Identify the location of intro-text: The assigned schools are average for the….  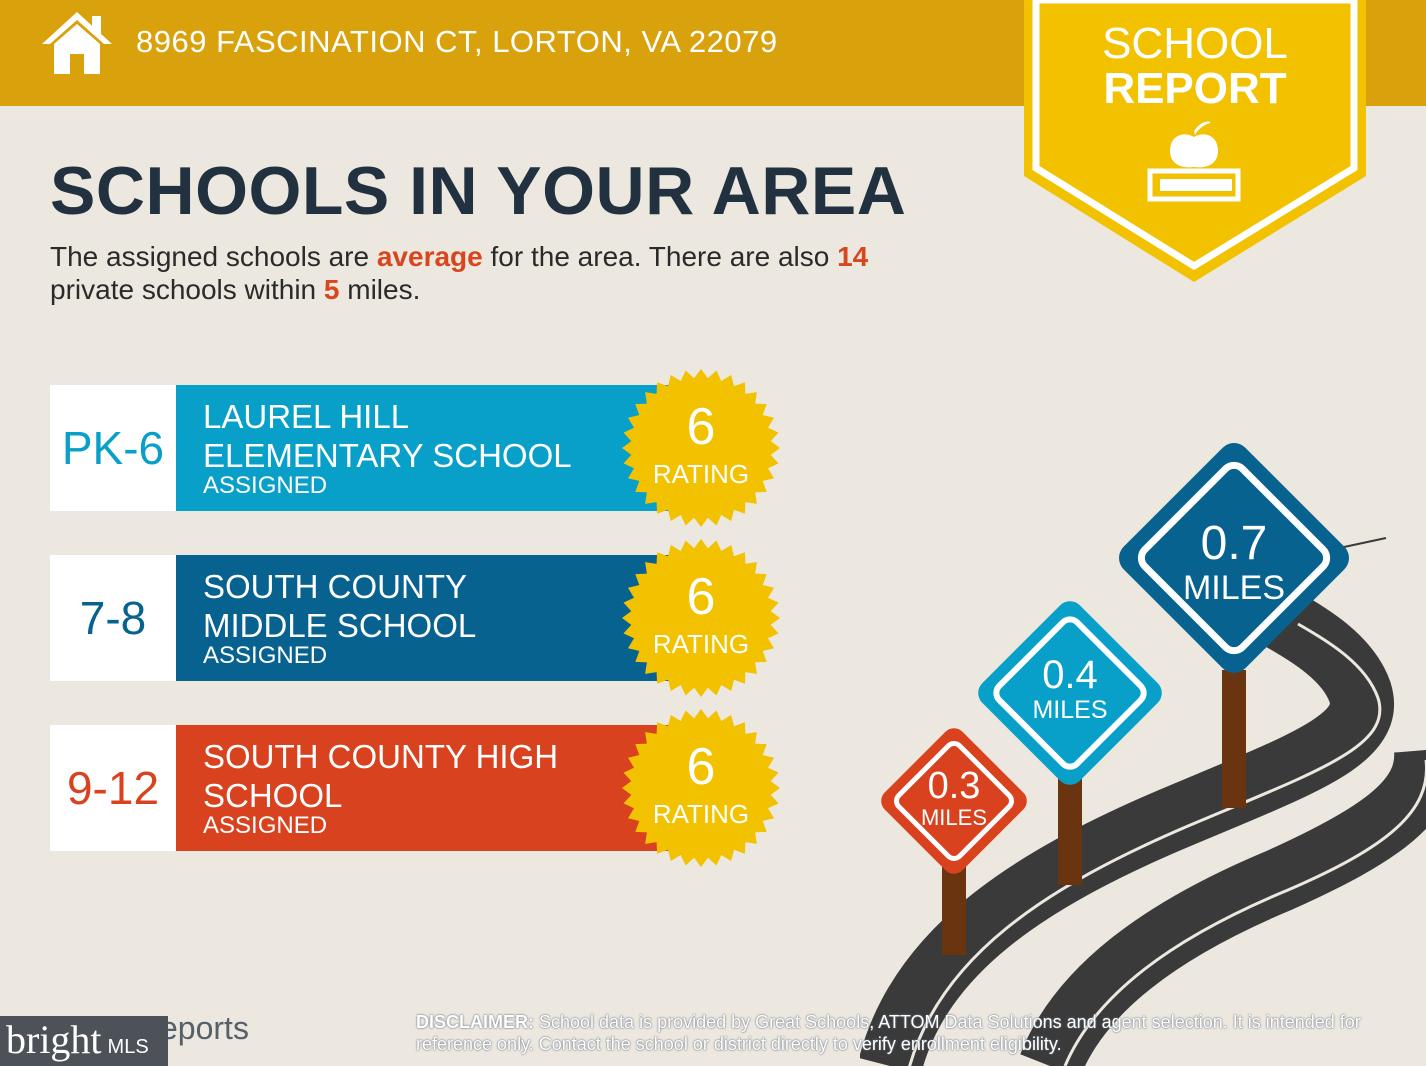
(530, 273).